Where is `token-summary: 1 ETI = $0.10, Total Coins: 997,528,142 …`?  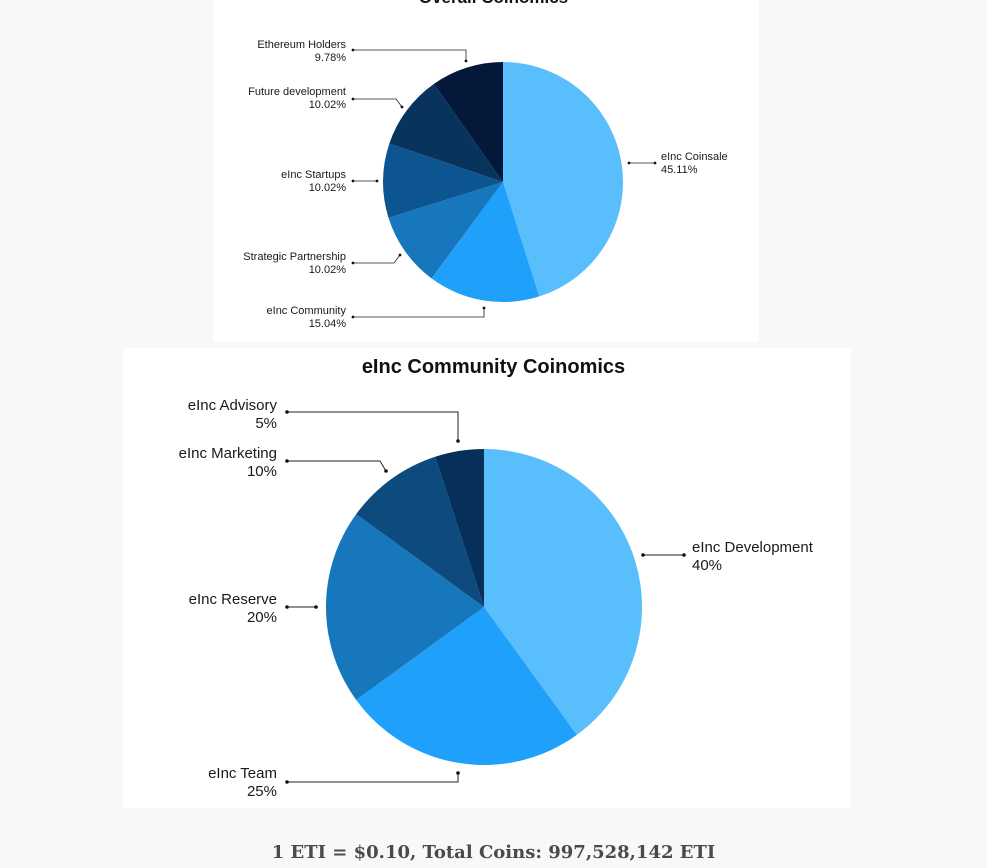 token-summary: 1 ETI = $0.10, Total Coins: 997,528,142 … is located at coordinates (493, 852).